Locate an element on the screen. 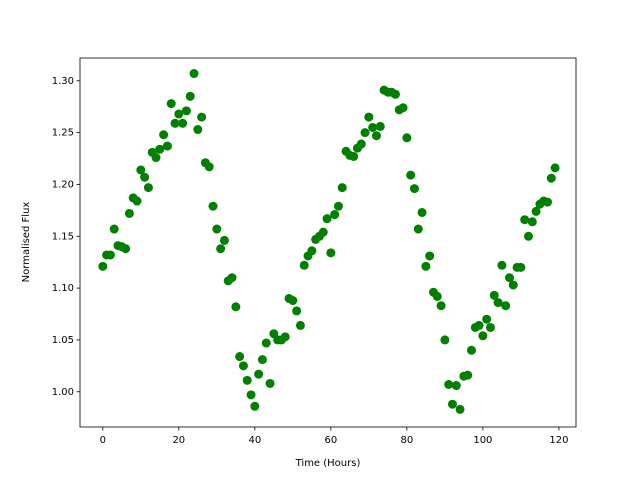  x-axis-label: Time (Hours) is located at coordinates (328, 463).